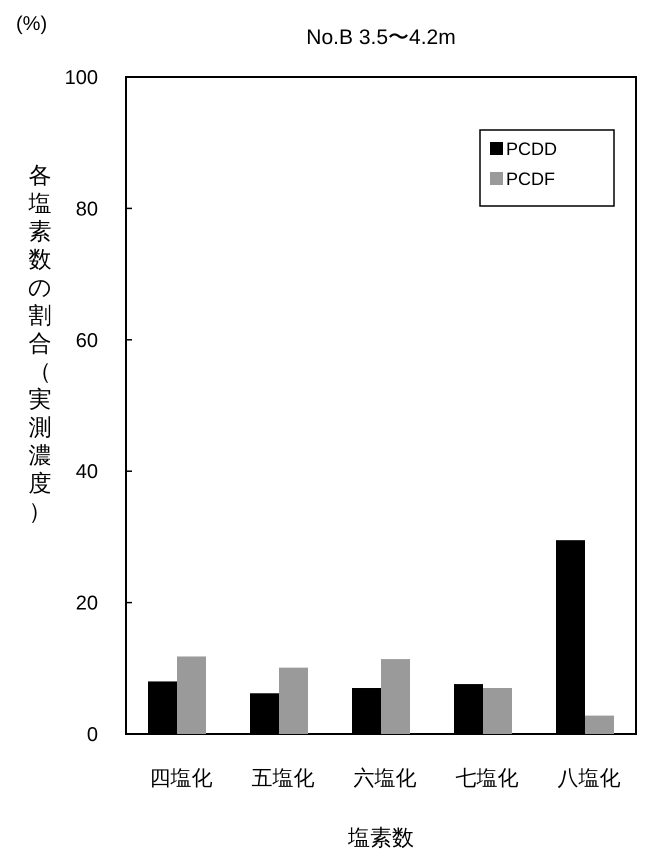 The height and width of the screenshot is (852, 653). I want to click on legend-label: PCDF, so click(531, 179).